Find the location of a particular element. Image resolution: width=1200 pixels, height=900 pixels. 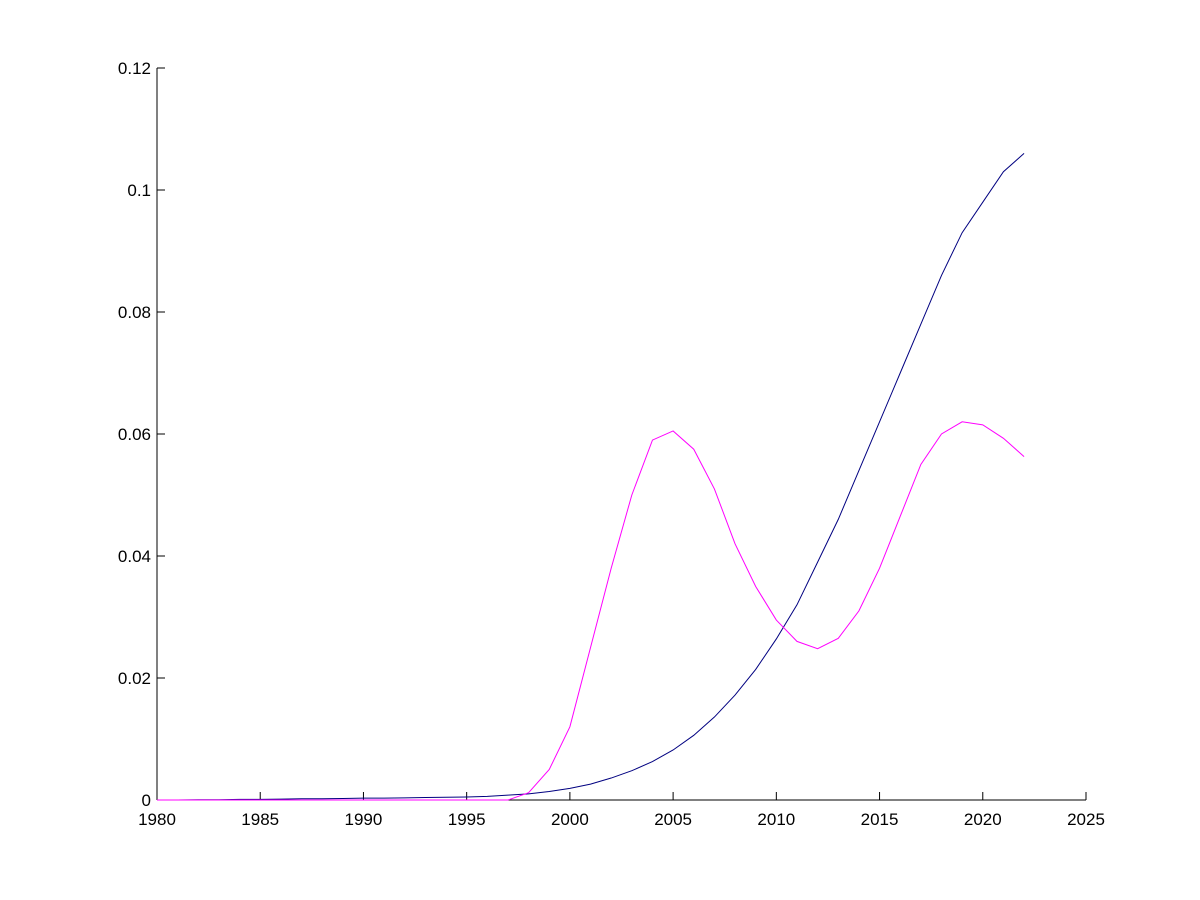

y-tick-label: 0.04 is located at coordinates (134, 556).